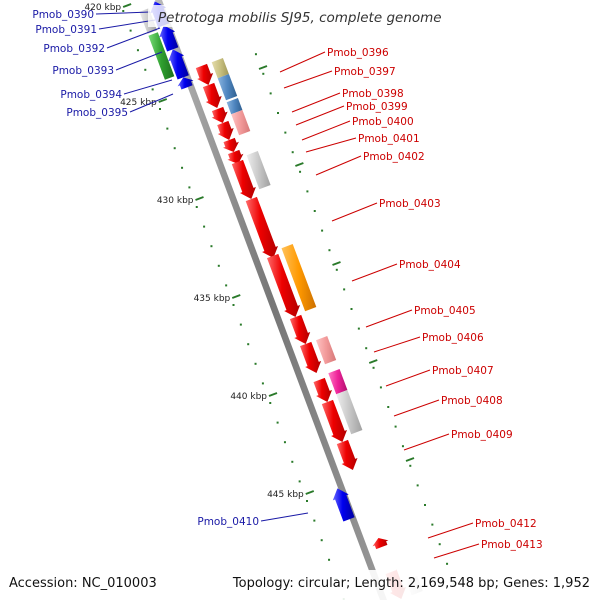  What do you see at coordinates (453, 338) in the screenshot?
I see `gene-label: Pmob_0406` at bounding box center [453, 338].